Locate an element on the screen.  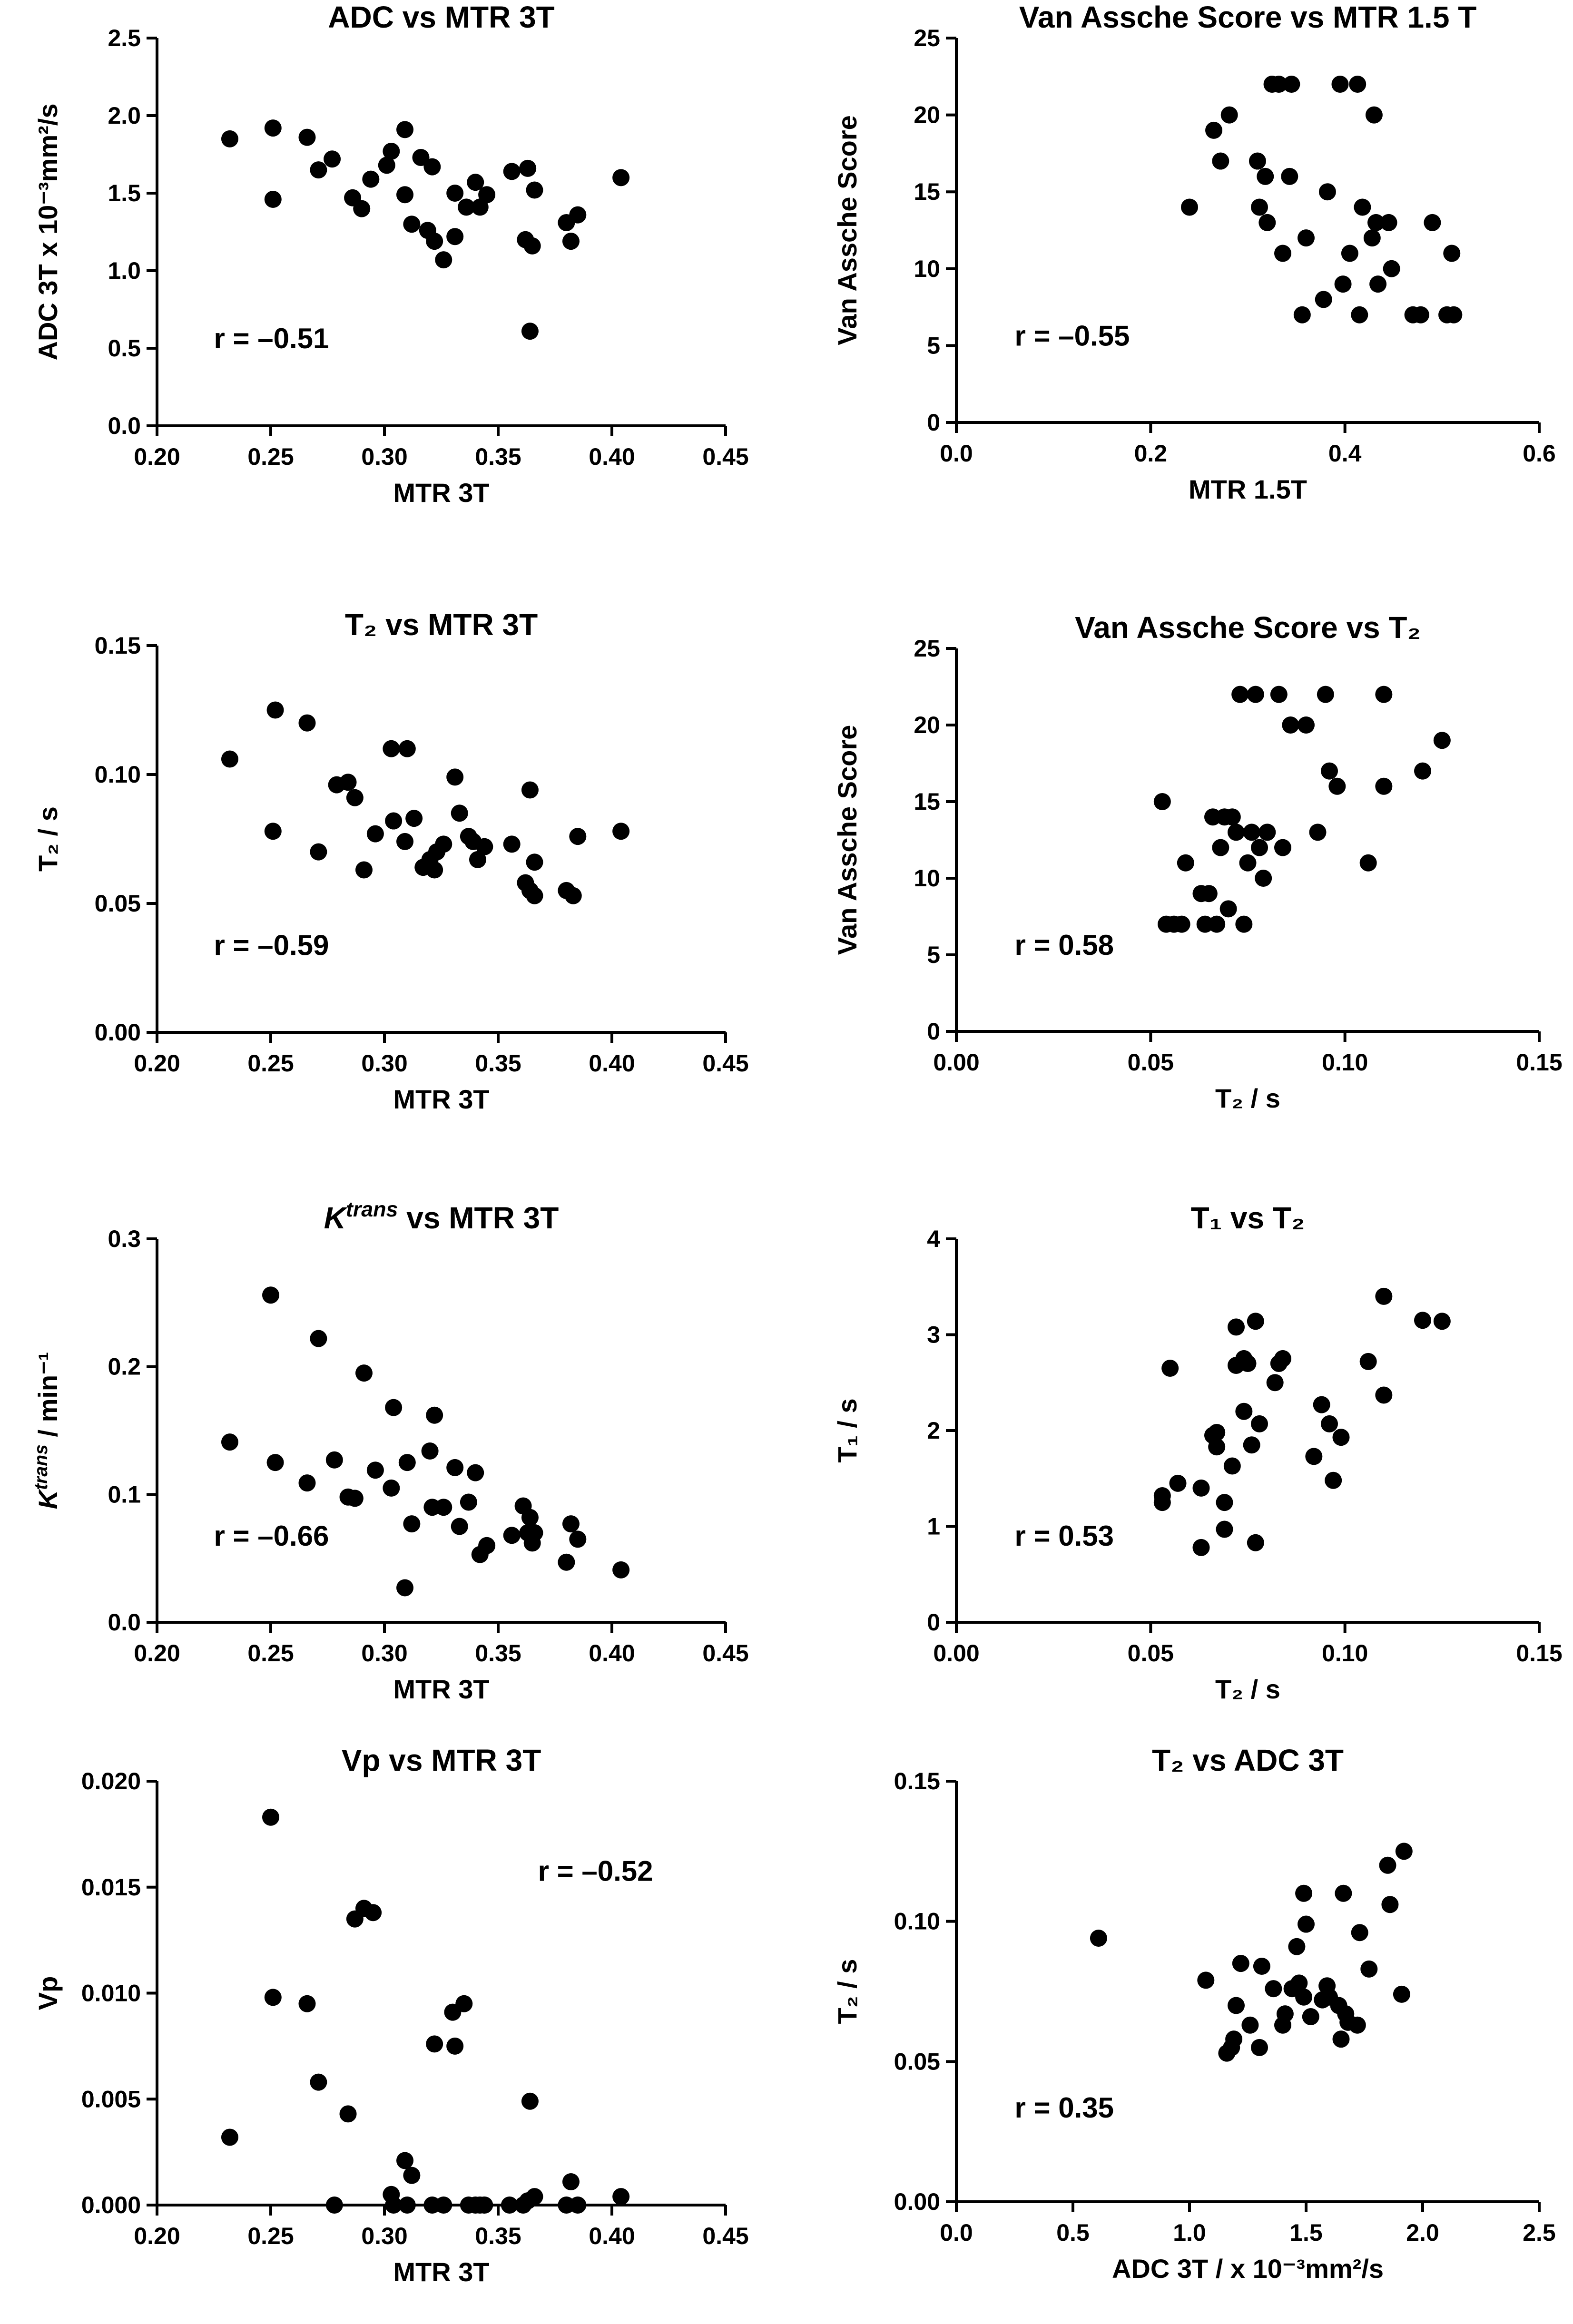
correlation-label: r = 0.53 is located at coordinates (1064, 1536).